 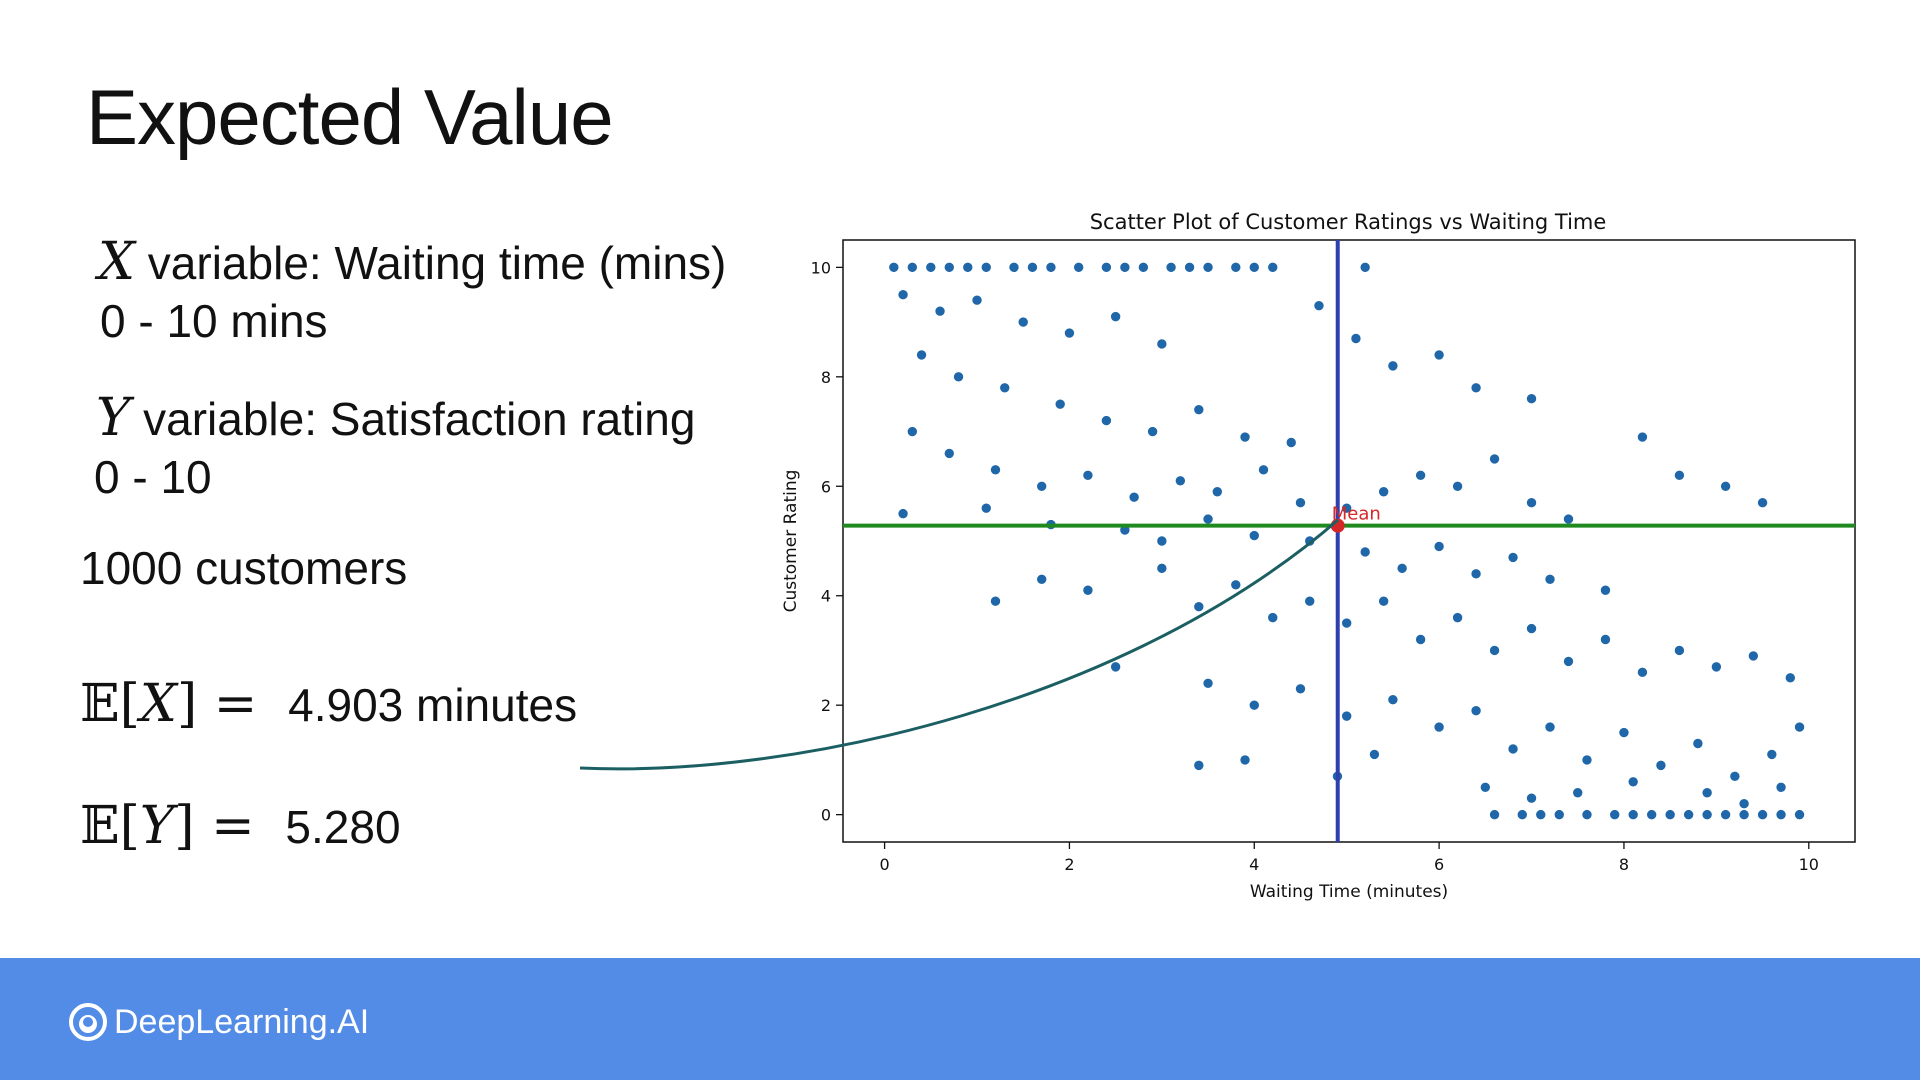 I want to click on expected-x: 𝔼[X] = 4.903 minutes, so click(x=328, y=704).